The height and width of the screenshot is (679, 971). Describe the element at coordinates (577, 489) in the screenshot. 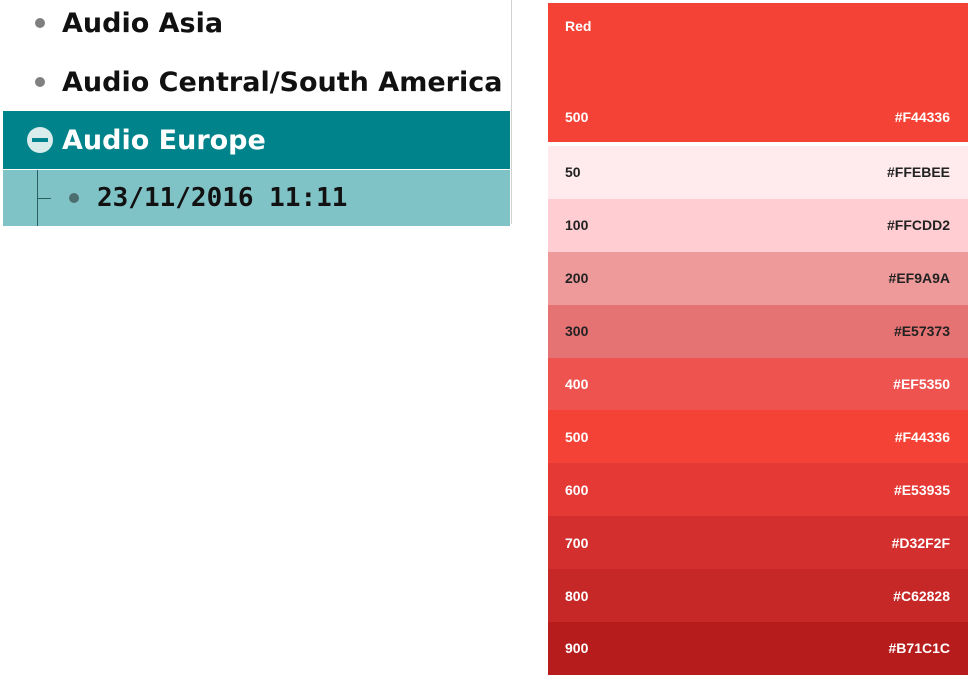

I see `swatch-shade: 600` at that location.